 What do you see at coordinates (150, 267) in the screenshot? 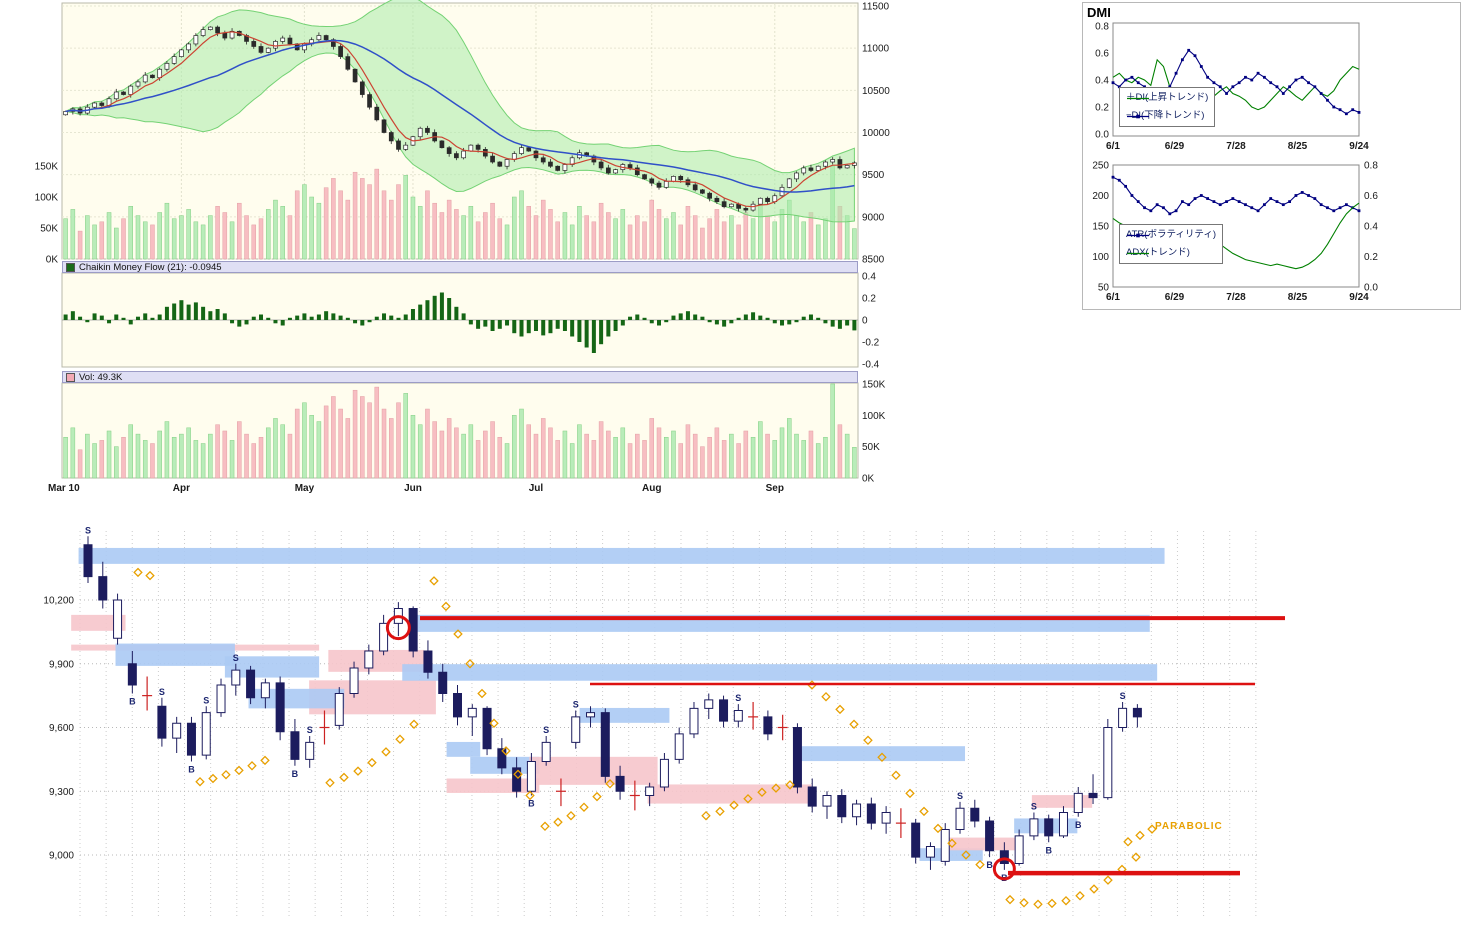
I see `chaikin-header-label: Chaikin Money Flow (21): -0.0945` at bounding box center [150, 267].